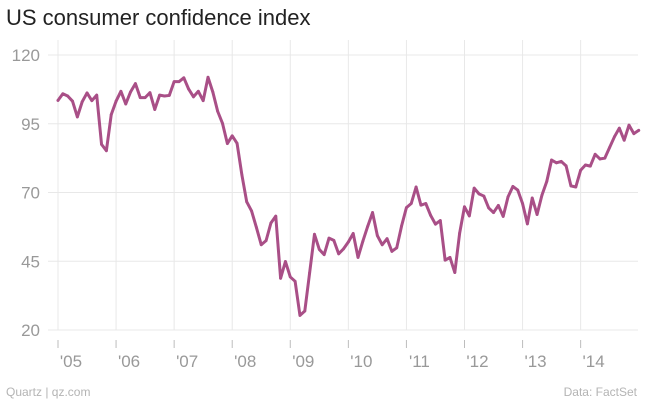 This screenshot has width=645, height=403. I want to click on x-tick-label-2005: '05, so click(71, 361).